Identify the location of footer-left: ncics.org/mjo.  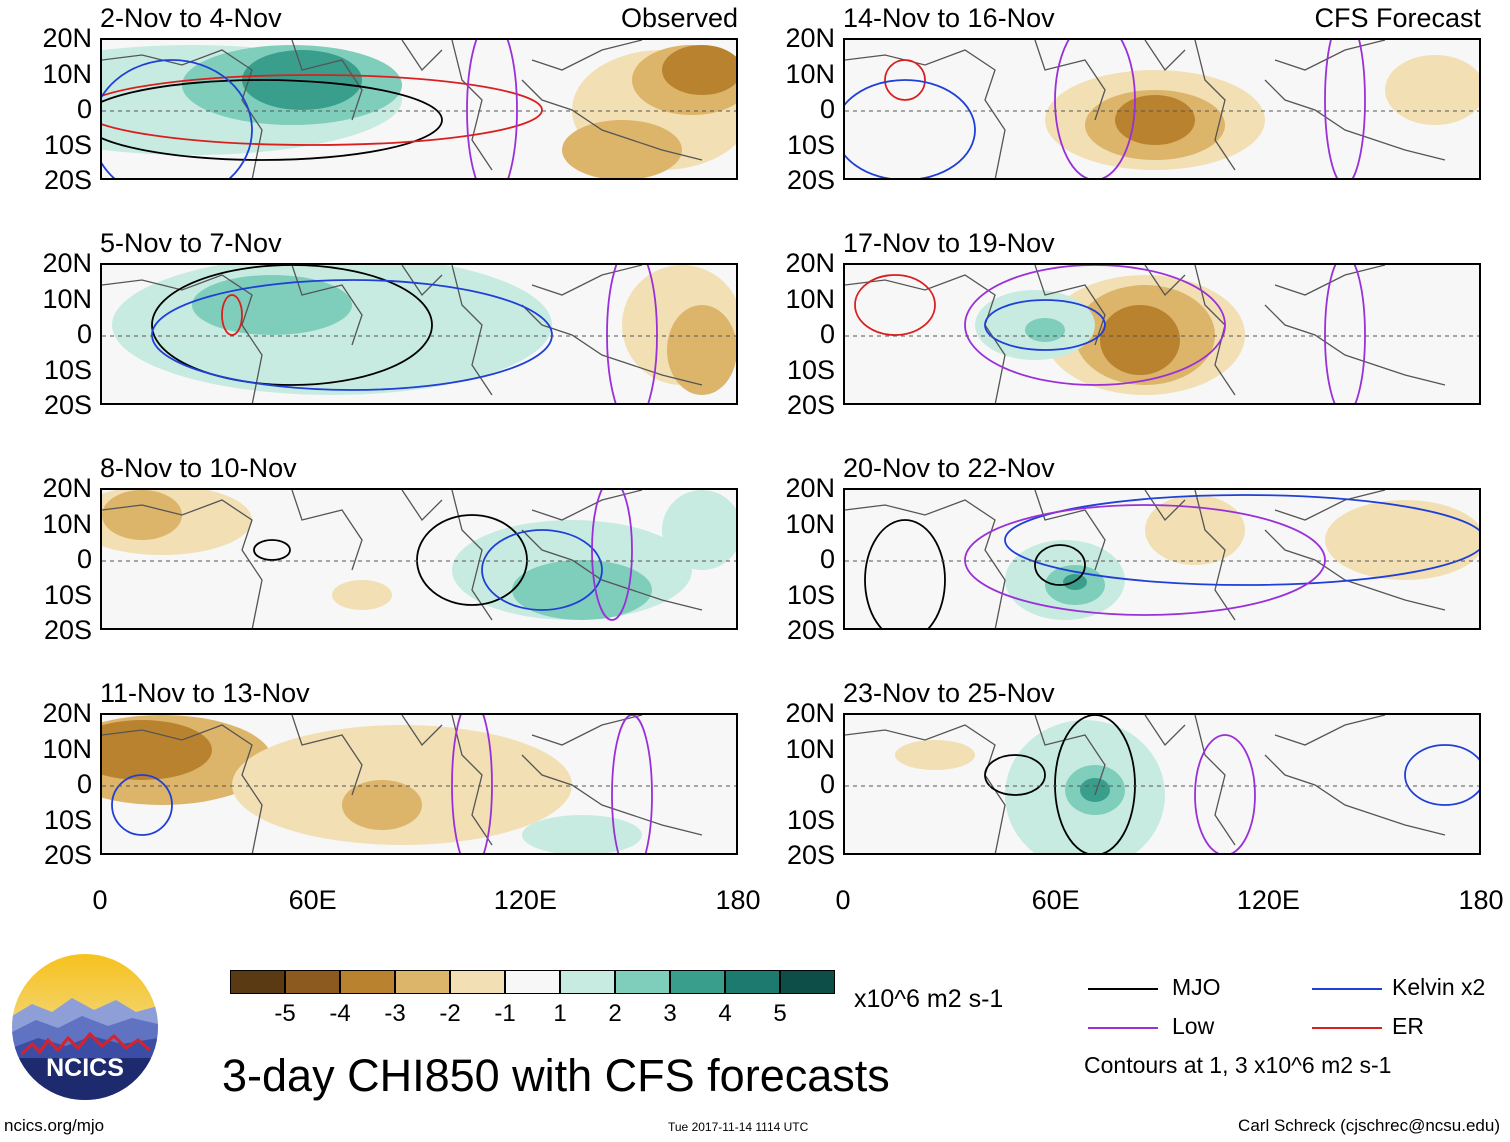
(54, 1125).